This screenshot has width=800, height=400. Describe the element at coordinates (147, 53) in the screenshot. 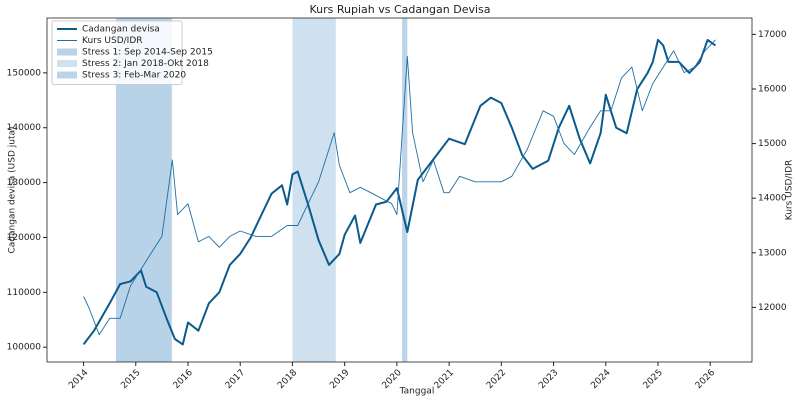

I see `legend-label: Stress 1: Sep 2014-Sep 2015` at that location.